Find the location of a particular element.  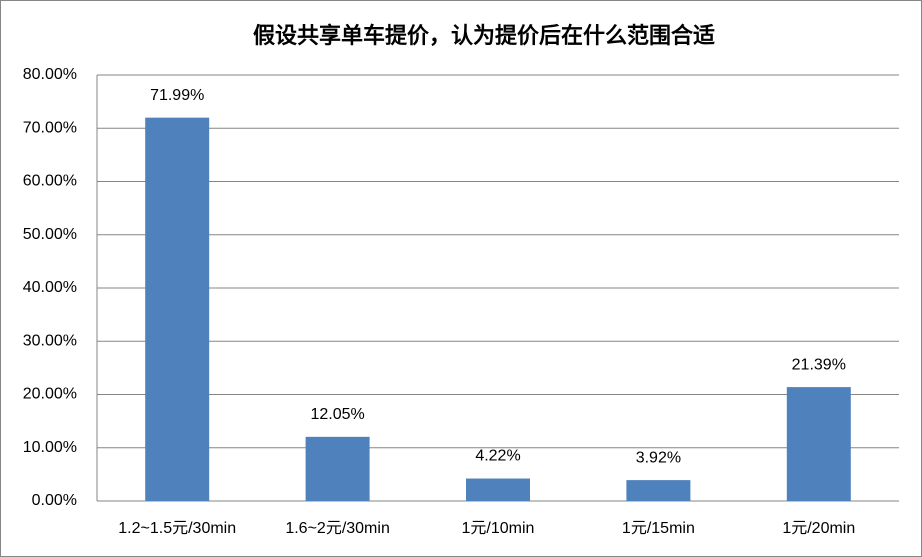

x-tick-label: 1元/15min is located at coordinates (658, 528).